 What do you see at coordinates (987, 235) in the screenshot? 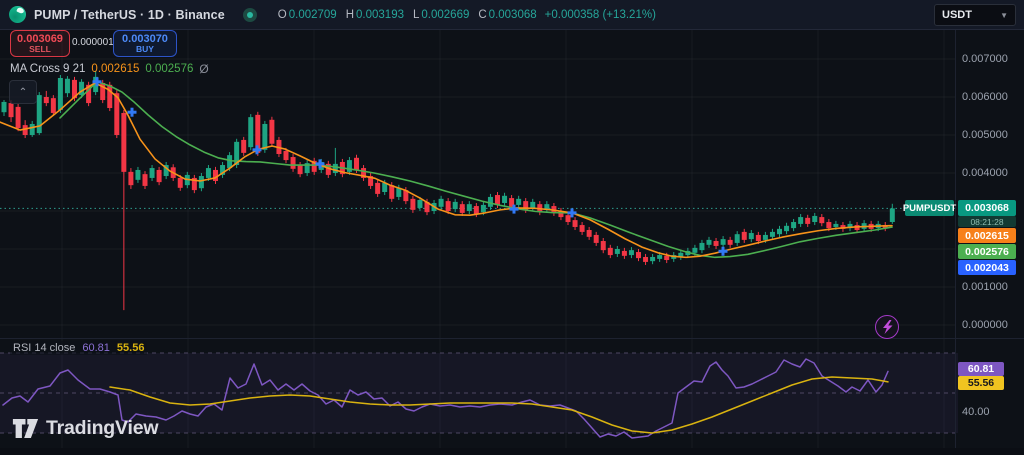
I see `ma-fast-price-tag: 0.002615` at bounding box center [987, 235].